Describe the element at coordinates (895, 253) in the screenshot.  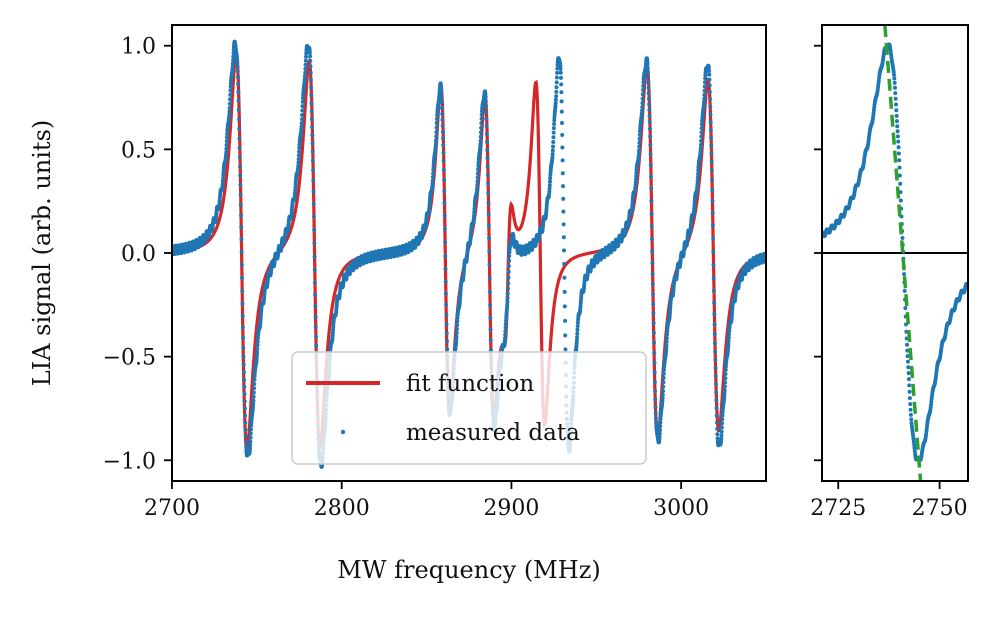
I see `zoom-plot-area` at that location.